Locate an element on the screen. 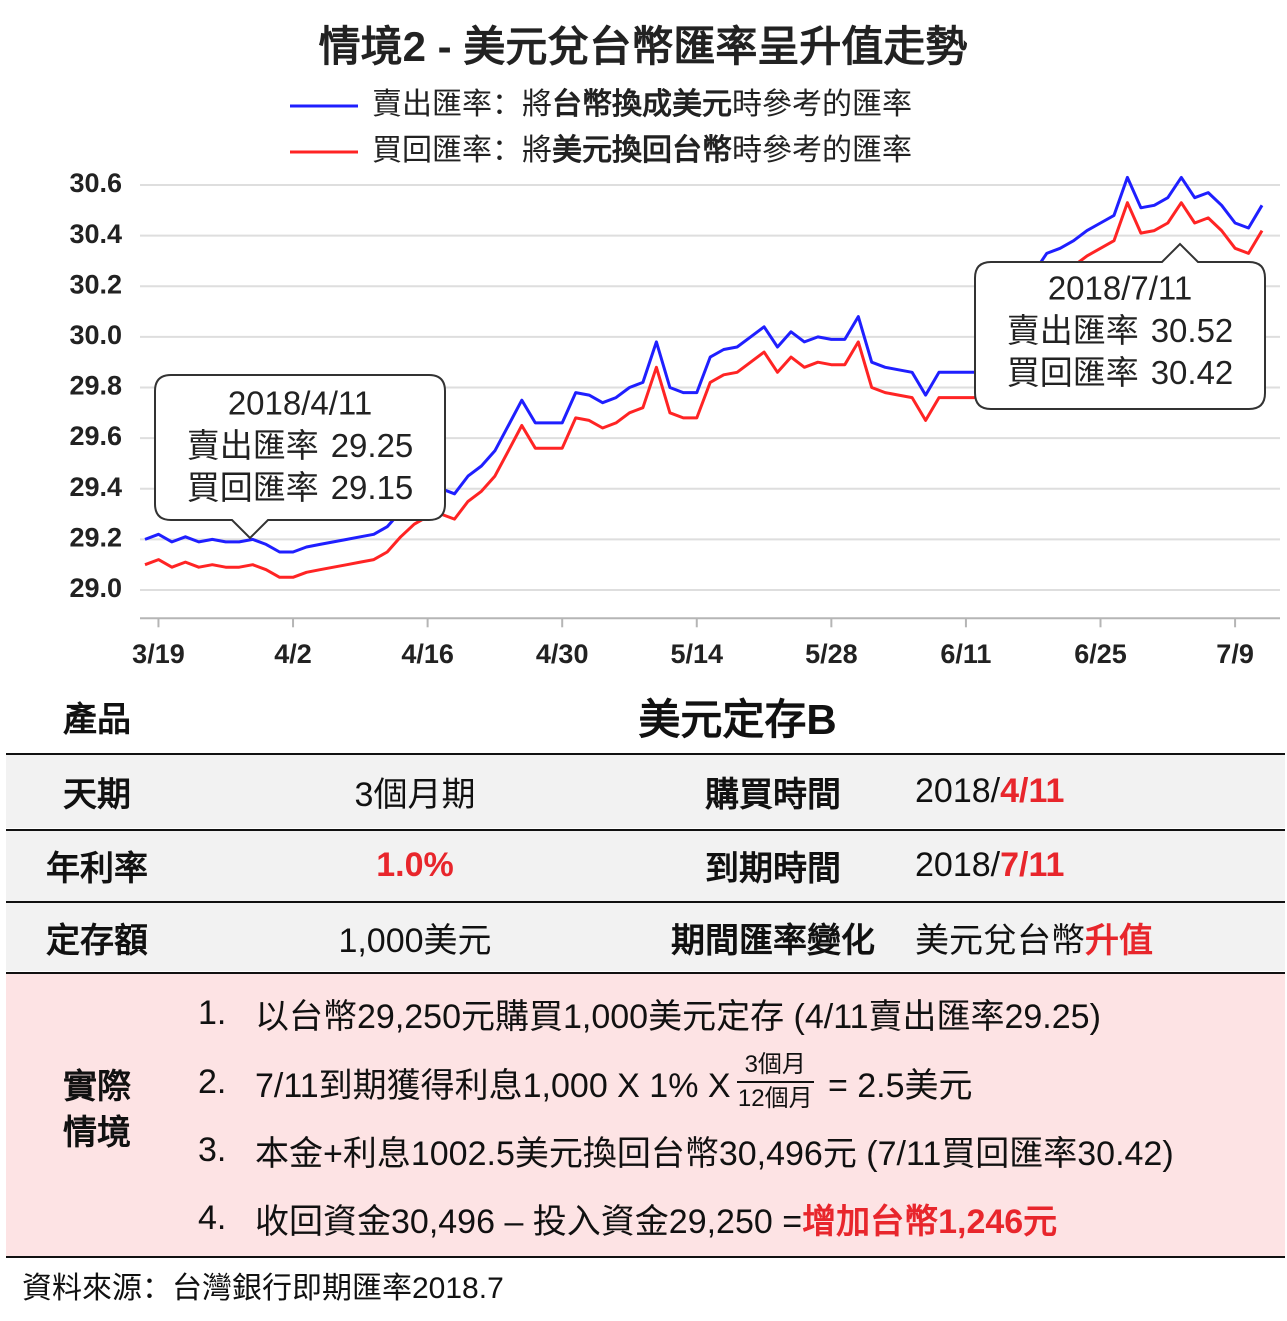  item-text: 收回資金30,496 – 投入資金29,250 = 增加台幣1,246元 is located at coordinates (656, 1218).